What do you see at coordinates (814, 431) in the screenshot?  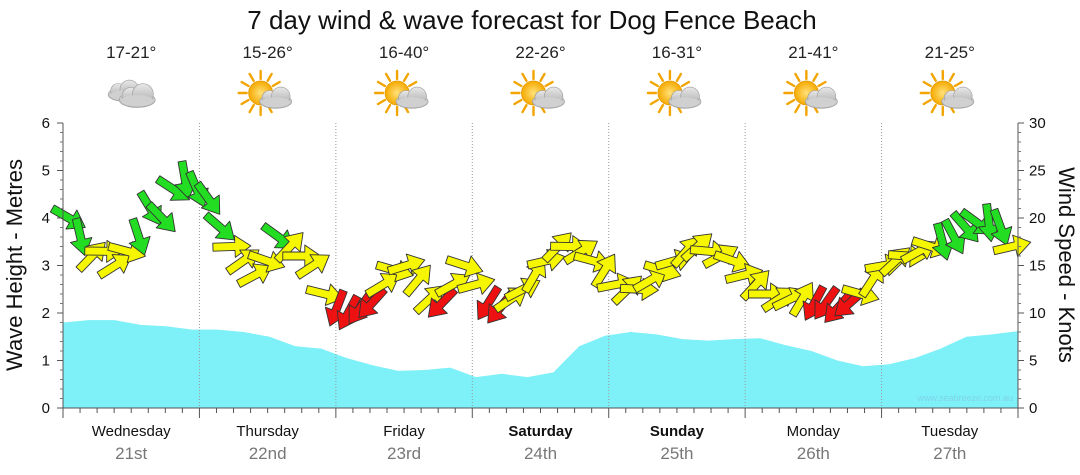 I see `x-day-label: Monday` at bounding box center [814, 431].